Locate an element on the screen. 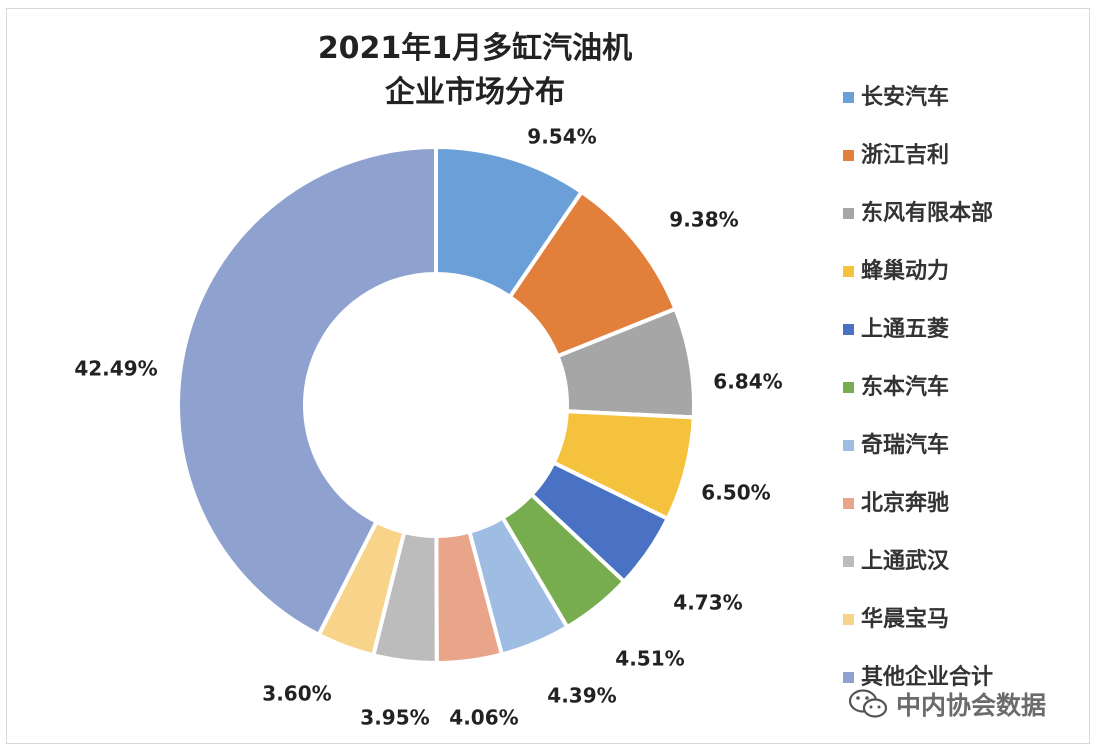  data-label-10: 3.60% is located at coordinates (296, 694).